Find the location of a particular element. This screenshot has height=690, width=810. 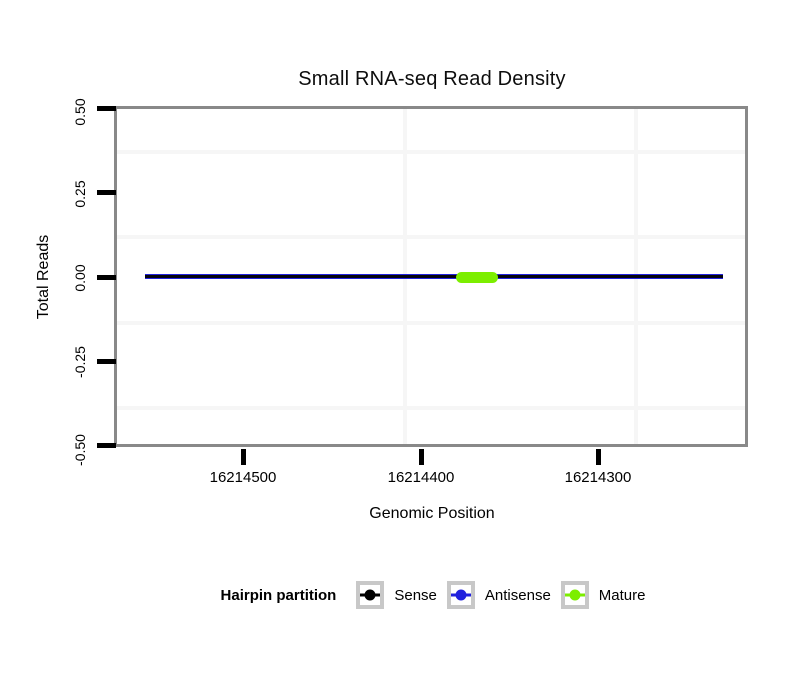

legend-key-sense is located at coordinates (370, 595).